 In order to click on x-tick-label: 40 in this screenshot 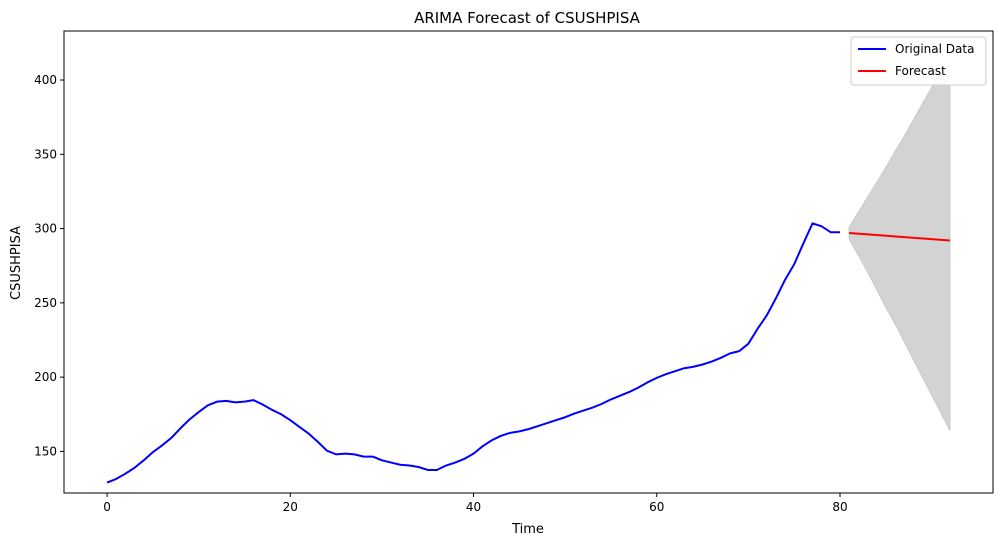, I will do `click(473, 507)`.